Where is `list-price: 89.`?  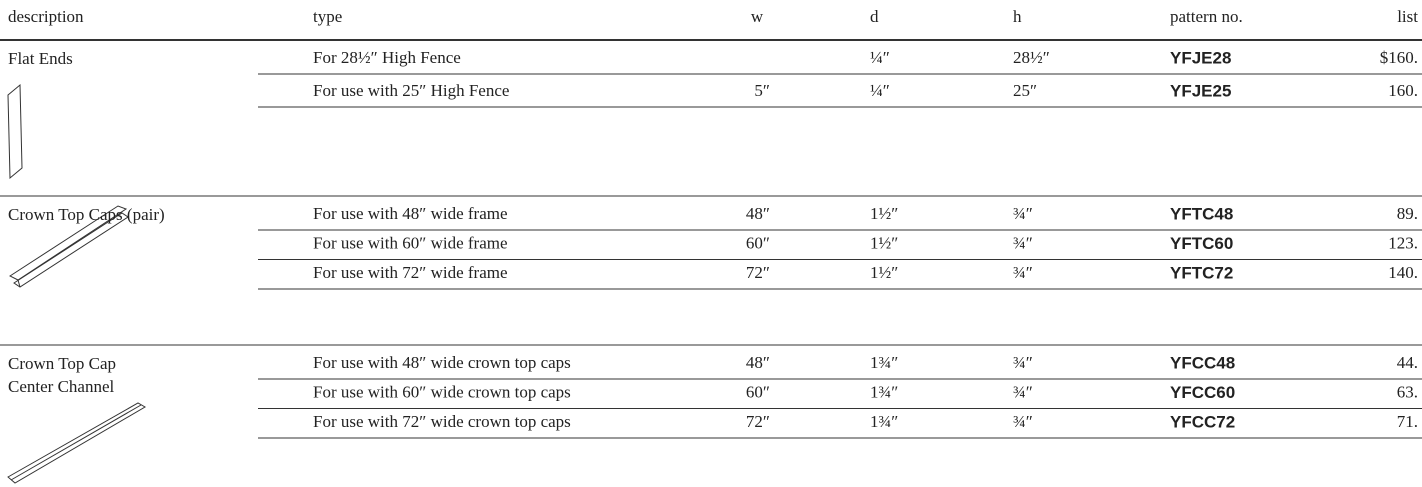
list-price: 89. is located at coordinates (1407, 213).